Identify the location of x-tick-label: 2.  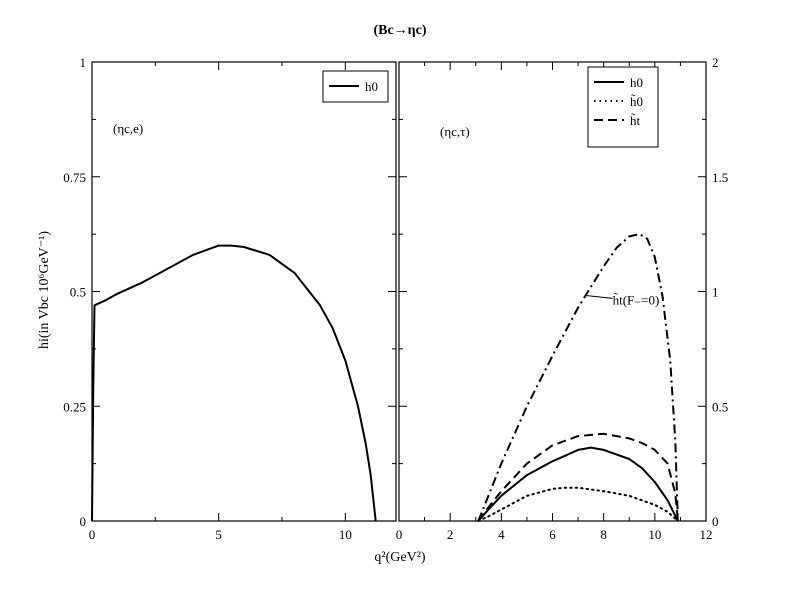
(450, 534).